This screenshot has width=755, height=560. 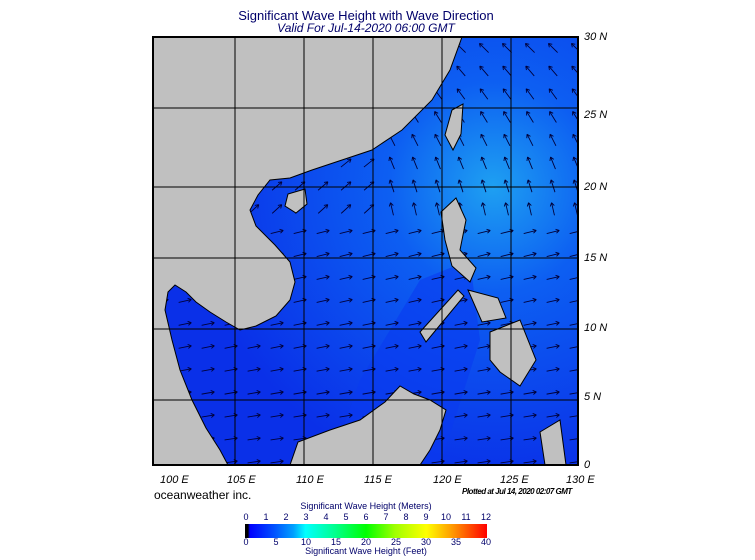 What do you see at coordinates (487, 306) in the screenshot?
I see `land-visayas` at bounding box center [487, 306].